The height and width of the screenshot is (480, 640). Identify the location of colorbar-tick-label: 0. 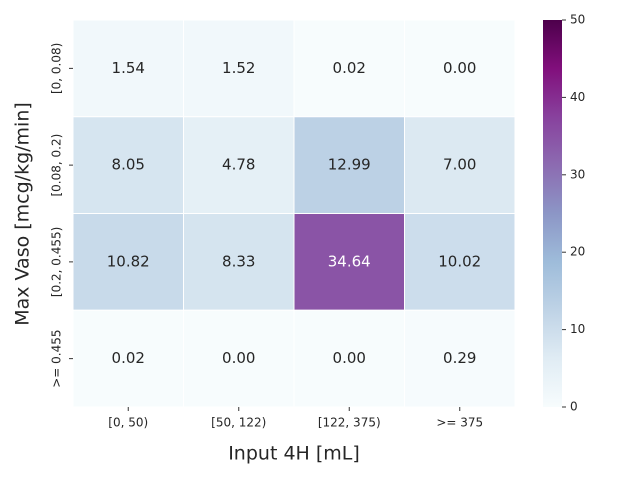
(574, 407).